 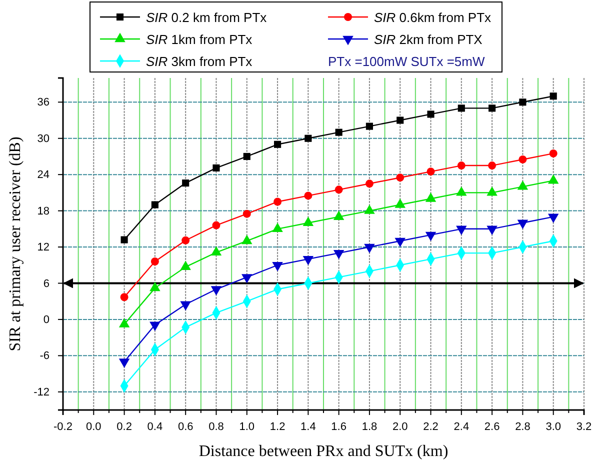 I want to click on y-tick-label: 36, so click(x=43, y=102).